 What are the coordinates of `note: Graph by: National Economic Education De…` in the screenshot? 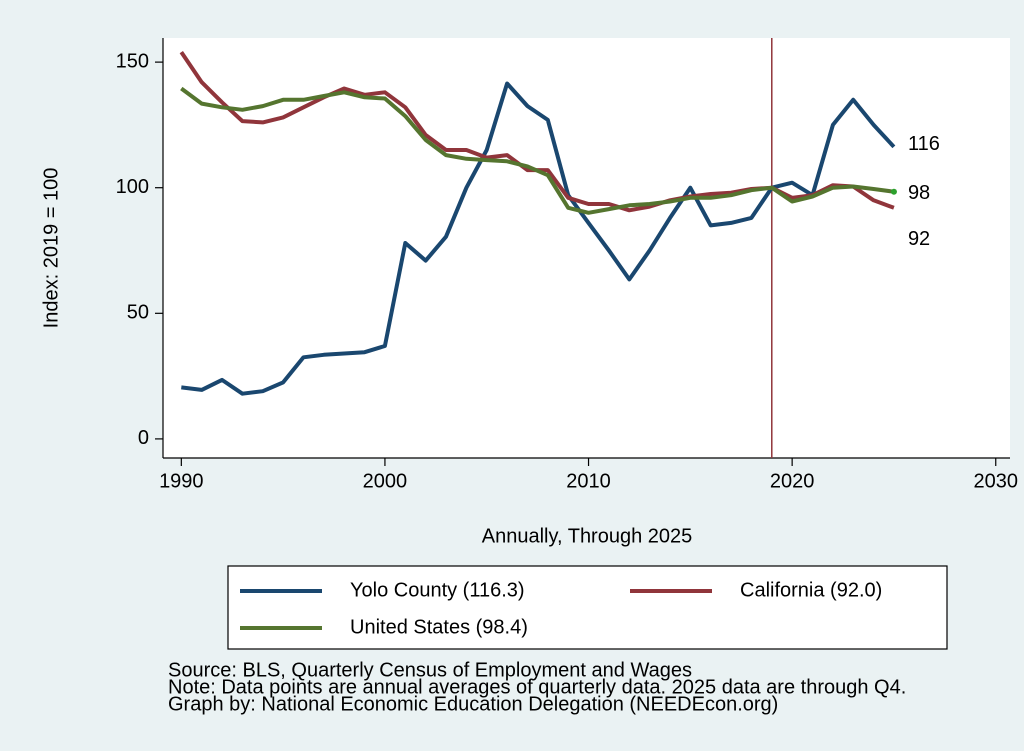 It's located at (473, 704).